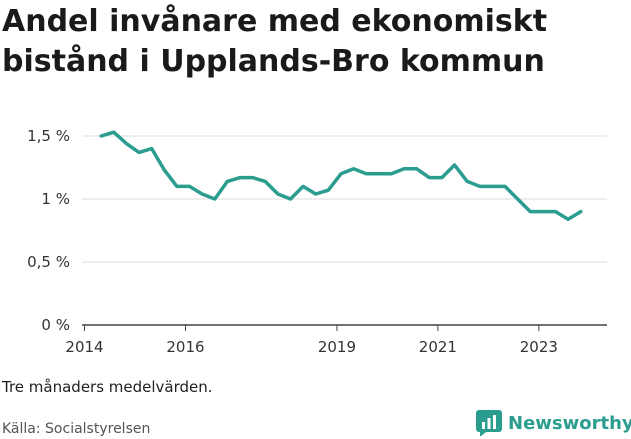  What do you see at coordinates (55, 325) in the screenshot?
I see `y-tick-label: 0 %` at bounding box center [55, 325].